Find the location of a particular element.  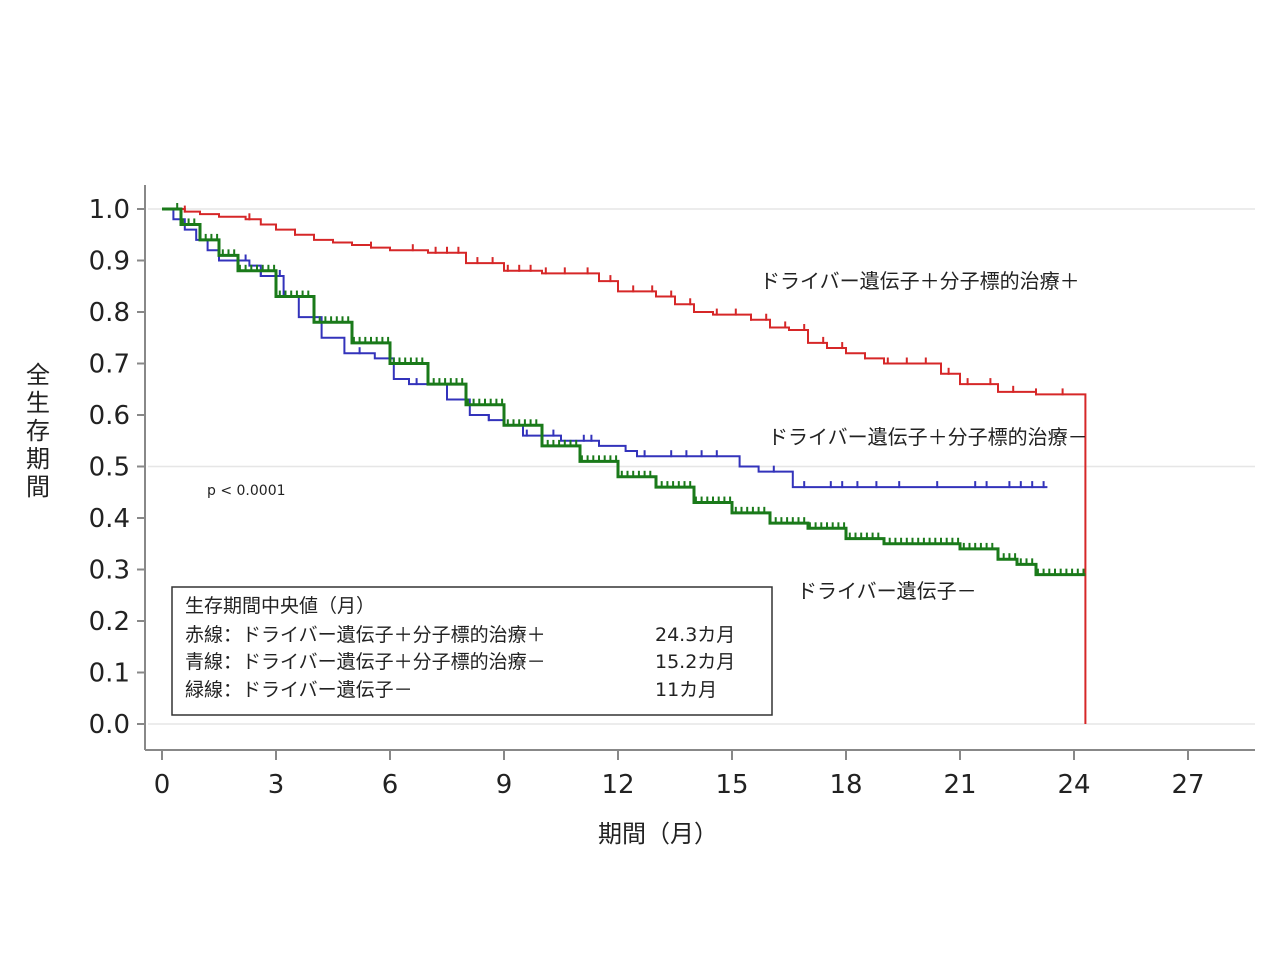

y-ticks: 0.0 0.1 0.2 0.3 0.4 0.5 0.6 0.7 0.8 0.9 1.0 is located at coordinates (117, 467).